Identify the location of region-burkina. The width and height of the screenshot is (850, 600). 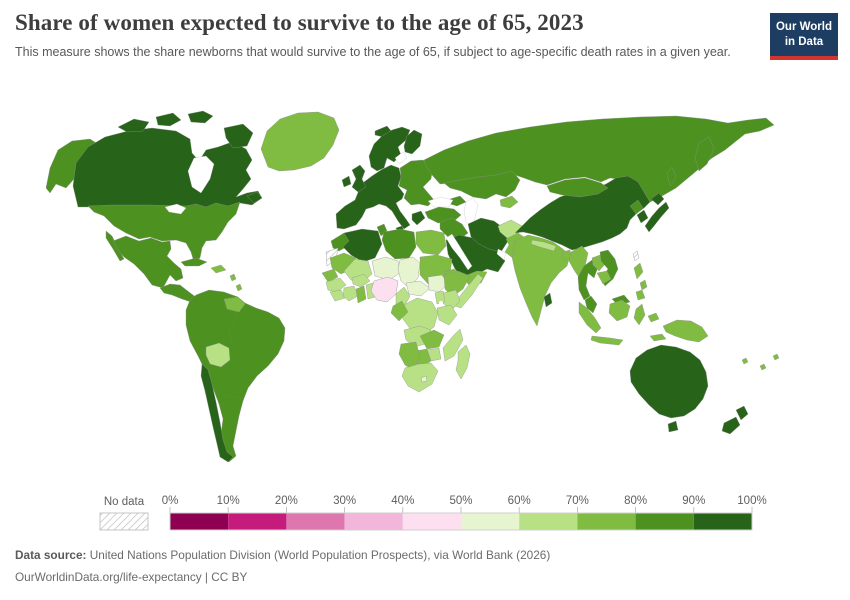
(361, 280).